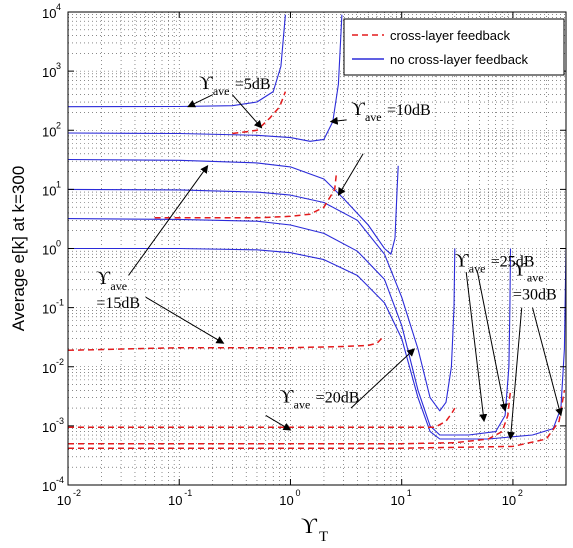 The height and width of the screenshot is (548, 573). What do you see at coordinates (409, 110) in the screenshot?
I see `annotation-text: =10dB` at bounding box center [409, 110].